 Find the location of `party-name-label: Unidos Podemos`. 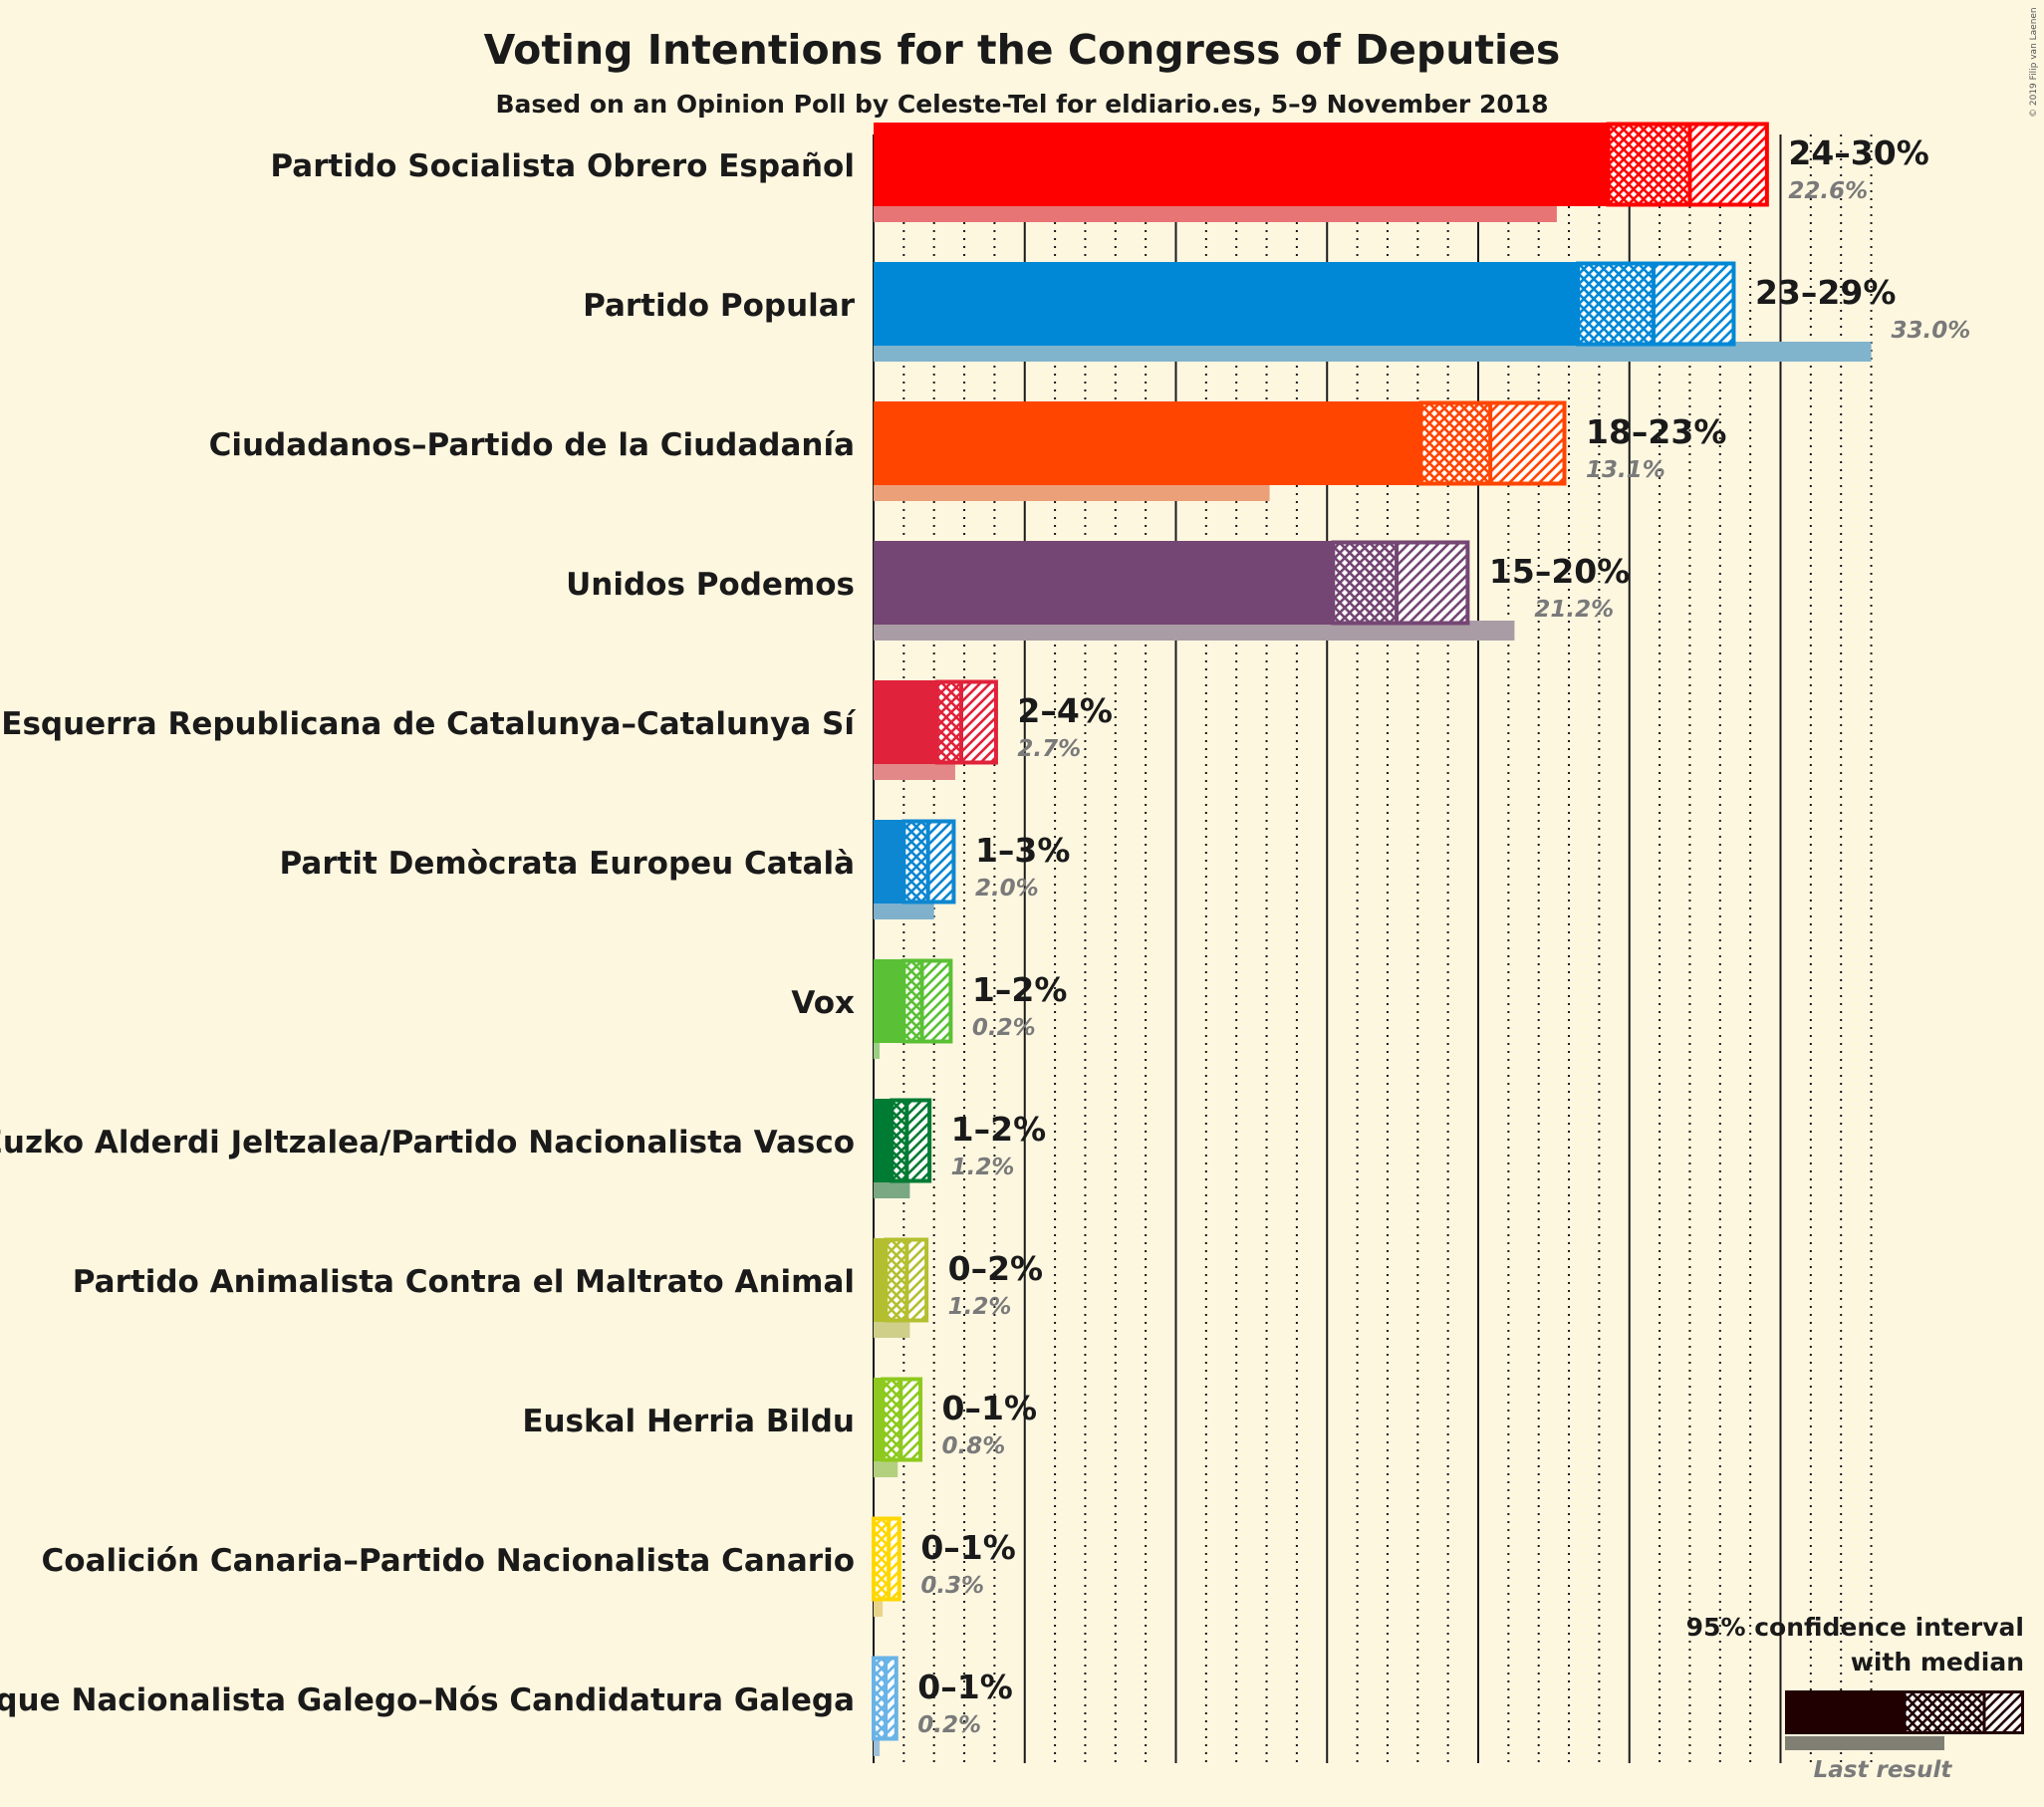

party-name-label: Unidos Podemos is located at coordinates (711, 585).